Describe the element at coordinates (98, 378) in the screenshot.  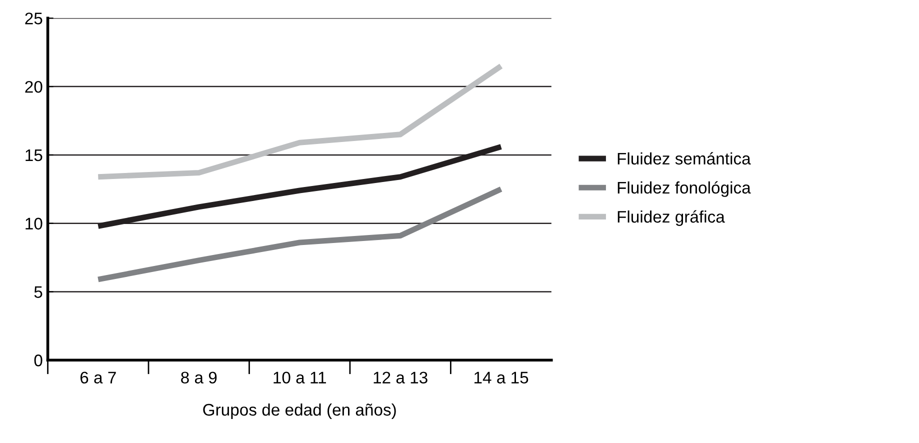
I see `x-tick-label: 6 a 7` at that location.